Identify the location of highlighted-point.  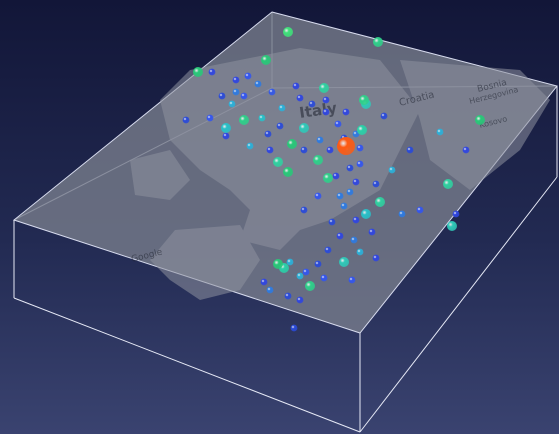
(346, 146).